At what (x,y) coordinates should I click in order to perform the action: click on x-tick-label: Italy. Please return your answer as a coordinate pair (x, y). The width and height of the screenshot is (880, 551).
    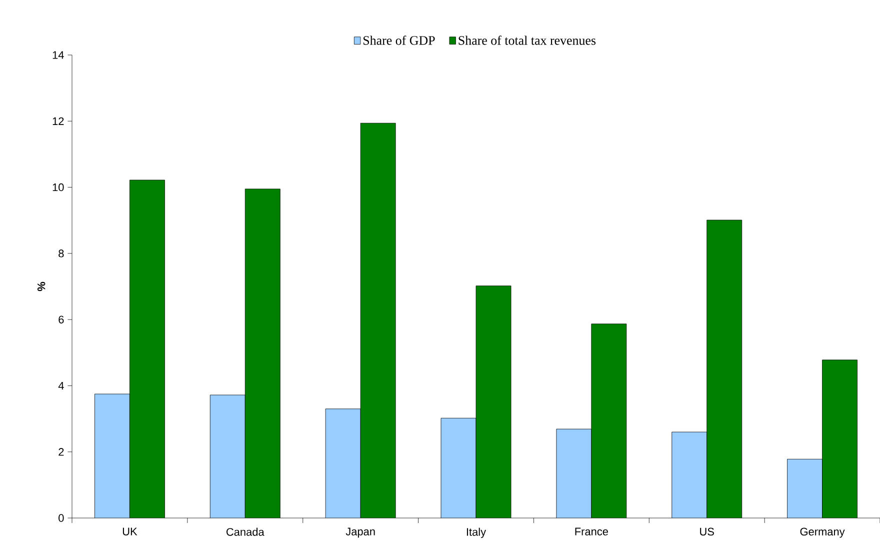
    Looking at the image, I should click on (476, 533).